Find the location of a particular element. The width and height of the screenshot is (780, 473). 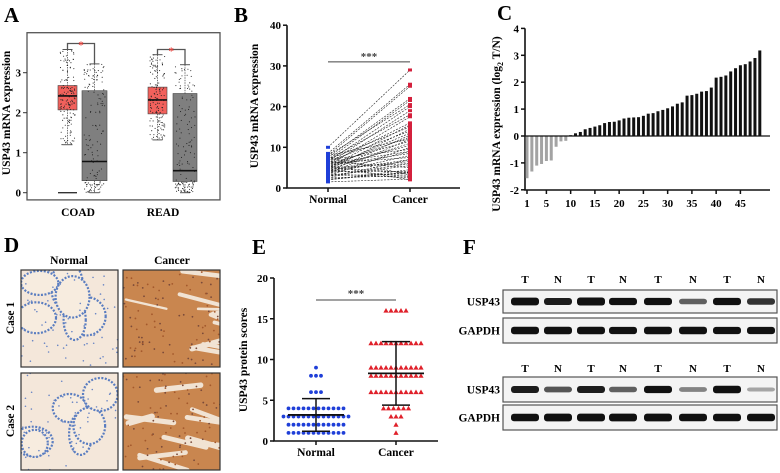

panel-e-ylabel: USP43 protein scores is located at coordinates (244, 359).